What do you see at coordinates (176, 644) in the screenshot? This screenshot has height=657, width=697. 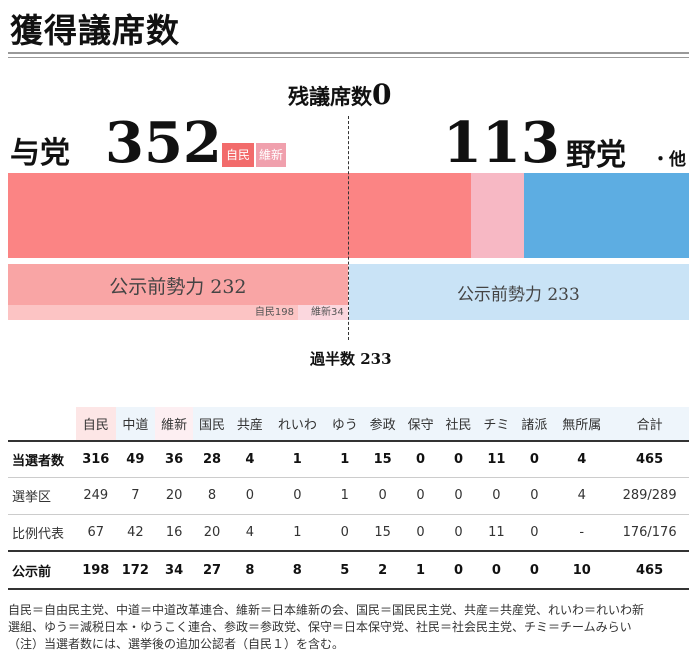 I see `footnote-line: （注）当選者数には、選挙後の追加公認者（自民１）を含む。` at bounding box center [176, 644].